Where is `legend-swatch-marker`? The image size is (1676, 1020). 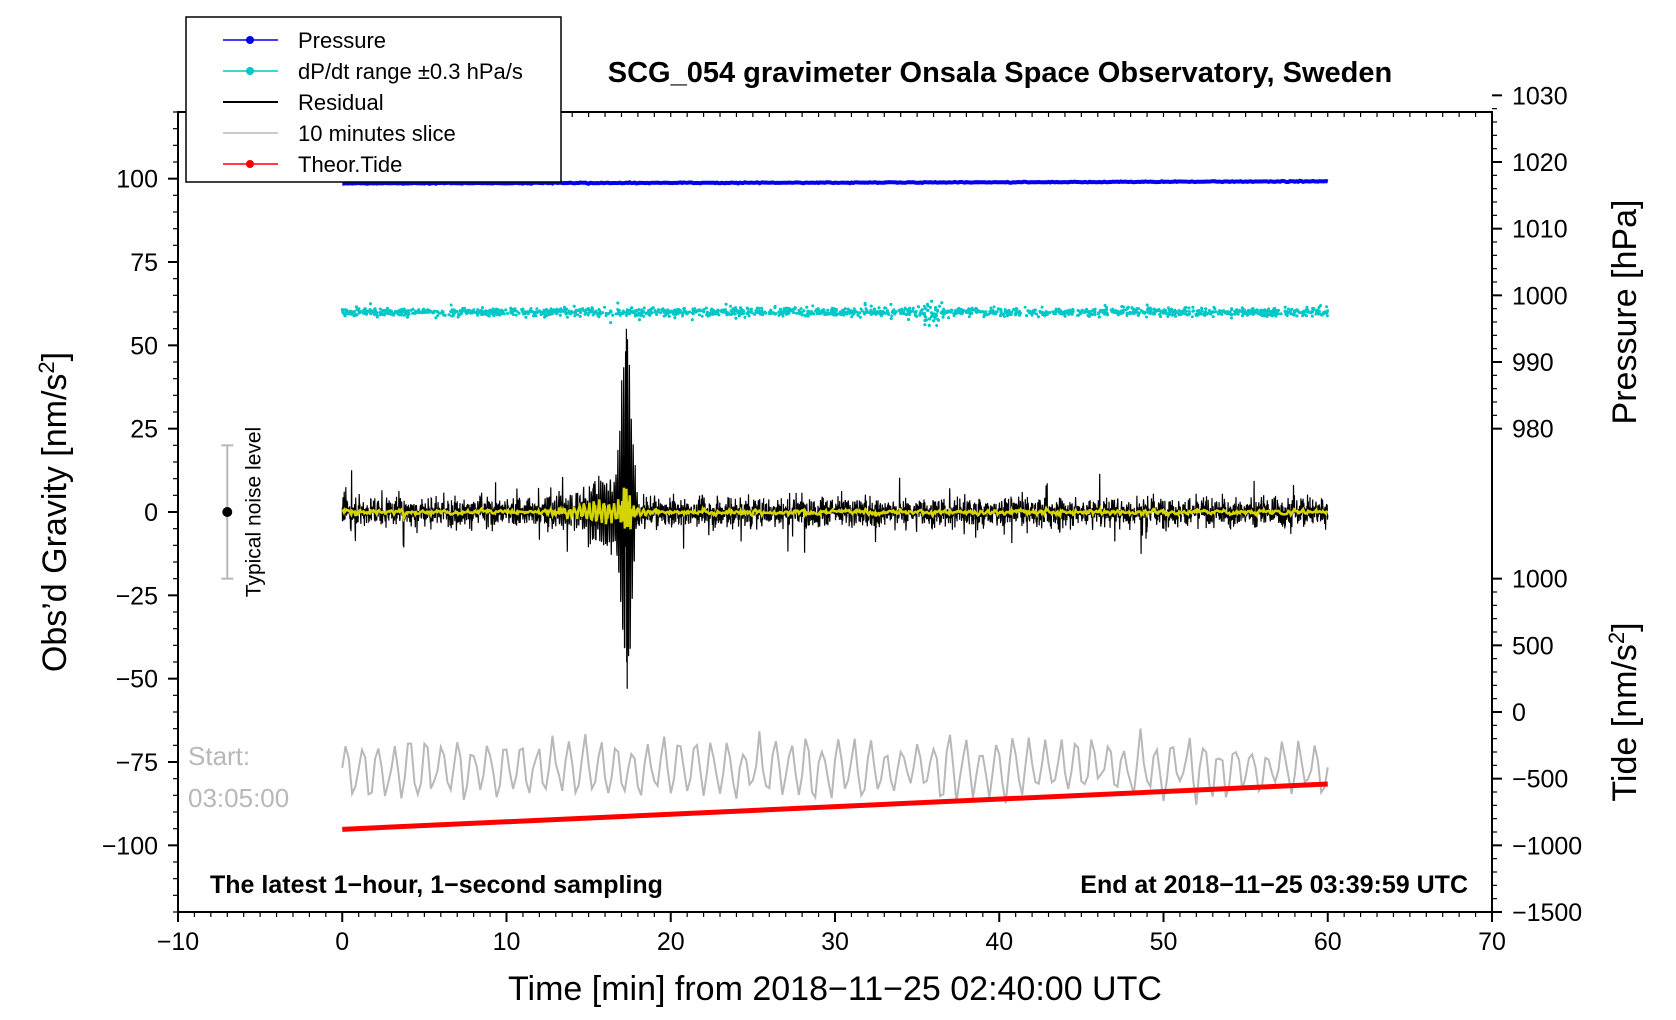 legend-swatch-marker is located at coordinates (250, 40).